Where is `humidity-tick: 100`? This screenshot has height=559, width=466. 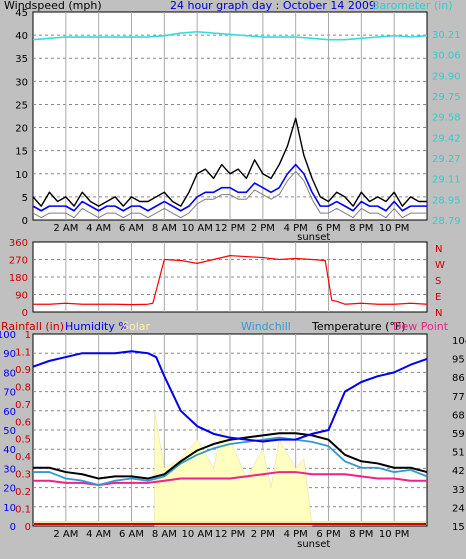 humidity-tick: 100 is located at coordinates (8, 335).